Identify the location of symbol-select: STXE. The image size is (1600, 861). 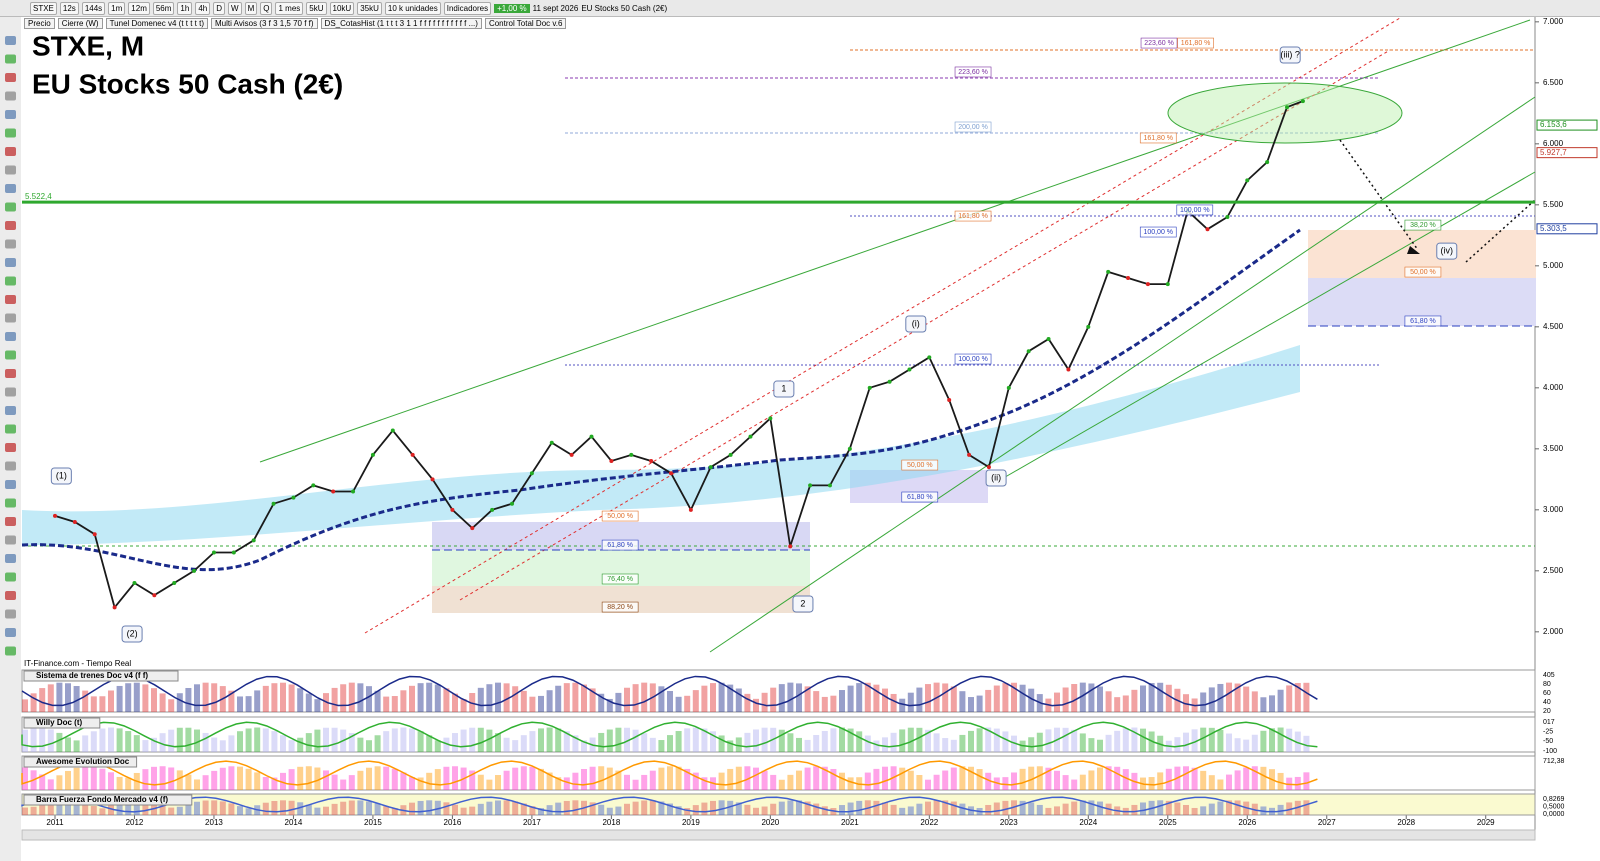
(43, 8).